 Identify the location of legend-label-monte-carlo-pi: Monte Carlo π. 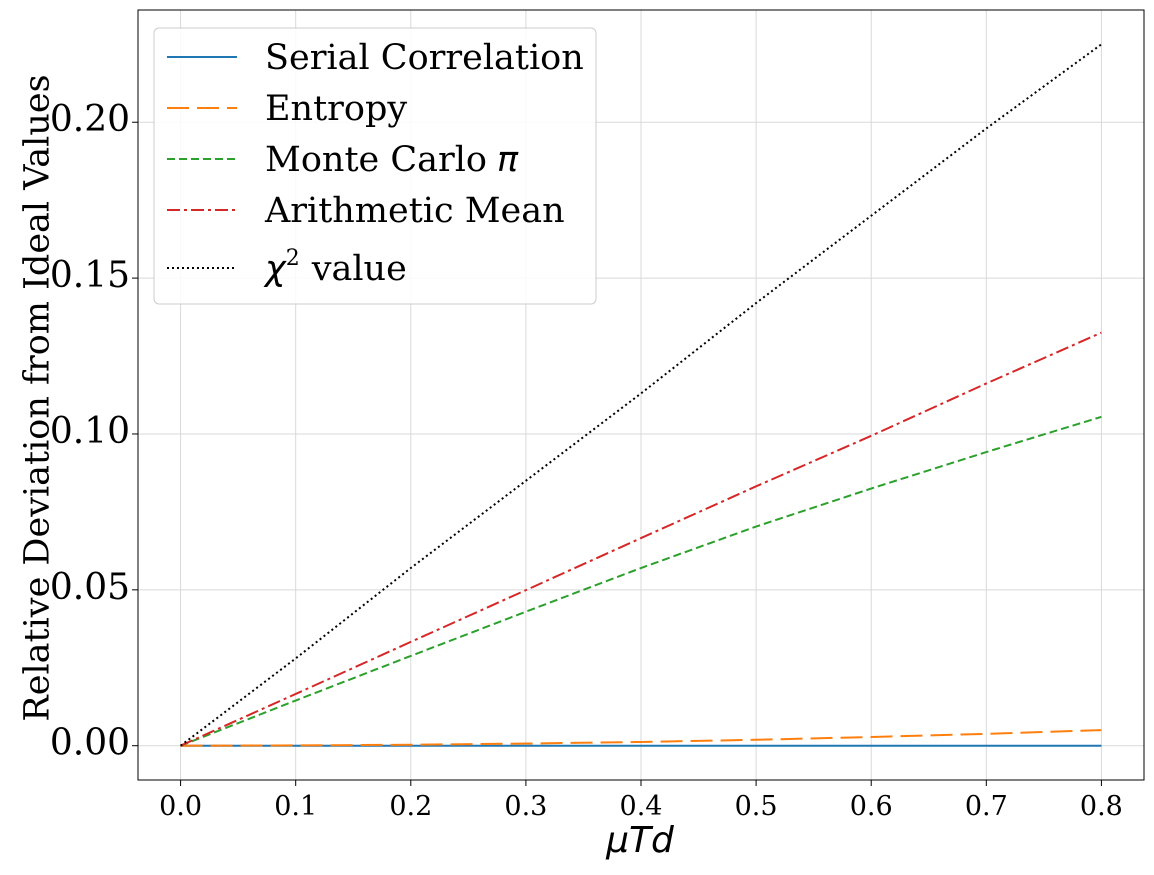
(392, 160).